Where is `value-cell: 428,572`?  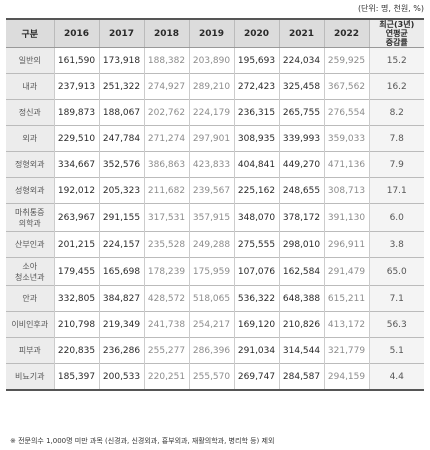 value-cell: 428,572 is located at coordinates (166, 298).